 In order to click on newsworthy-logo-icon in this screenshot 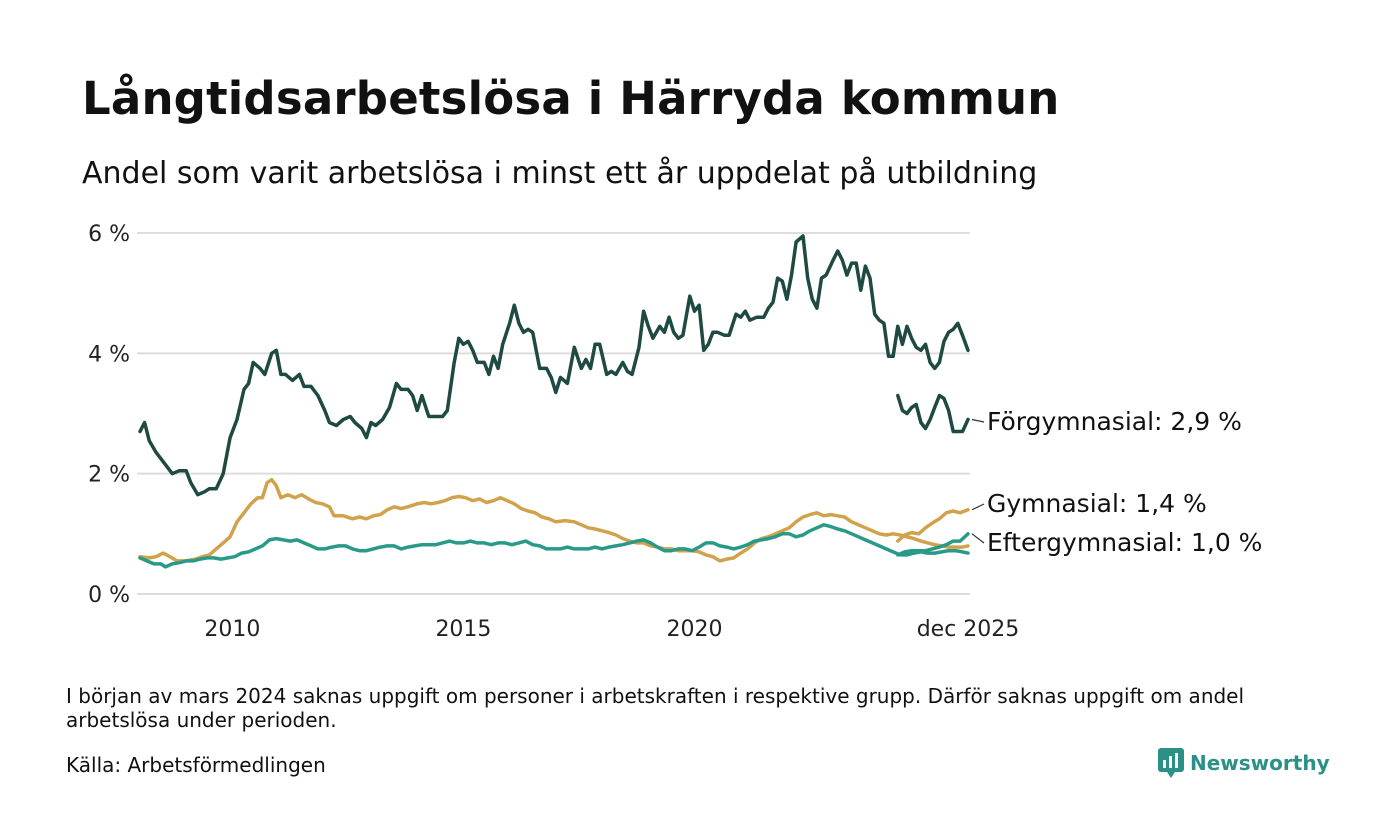, I will do `click(1171, 763)`.